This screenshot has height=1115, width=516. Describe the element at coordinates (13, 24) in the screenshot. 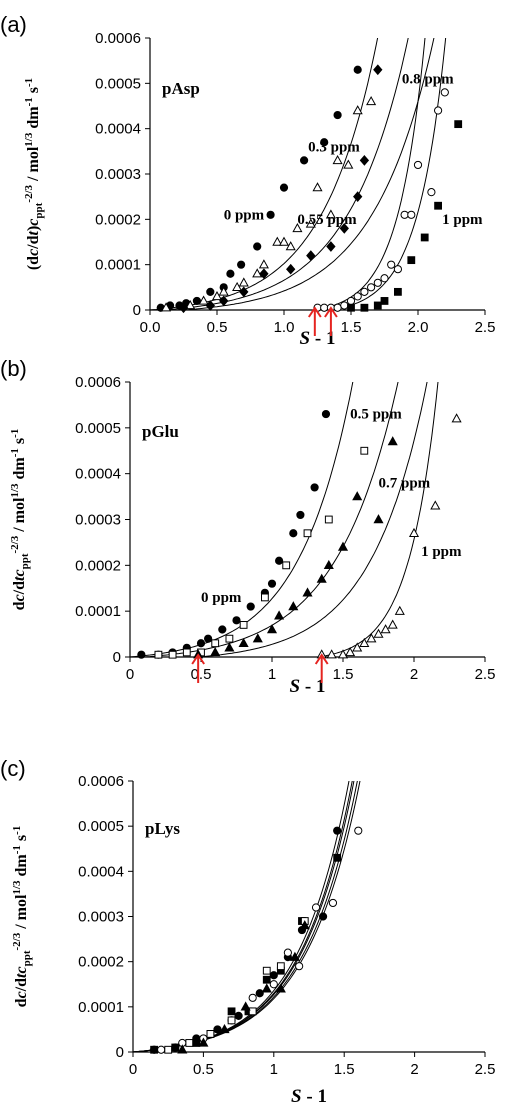

I see `panel-label: (a)` at that location.